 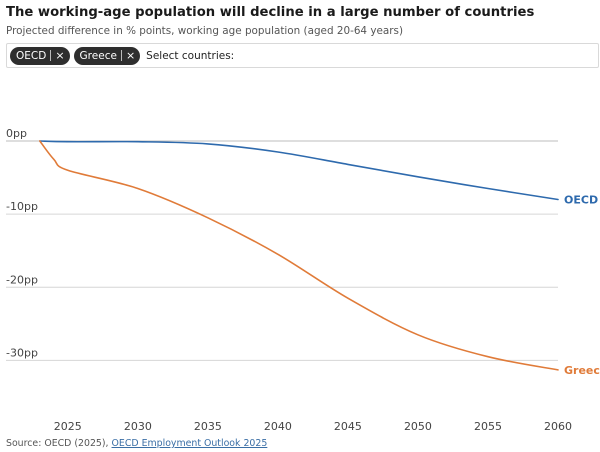 I want to click on source-link: OECD Employment Outlook 2025, so click(x=189, y=443).